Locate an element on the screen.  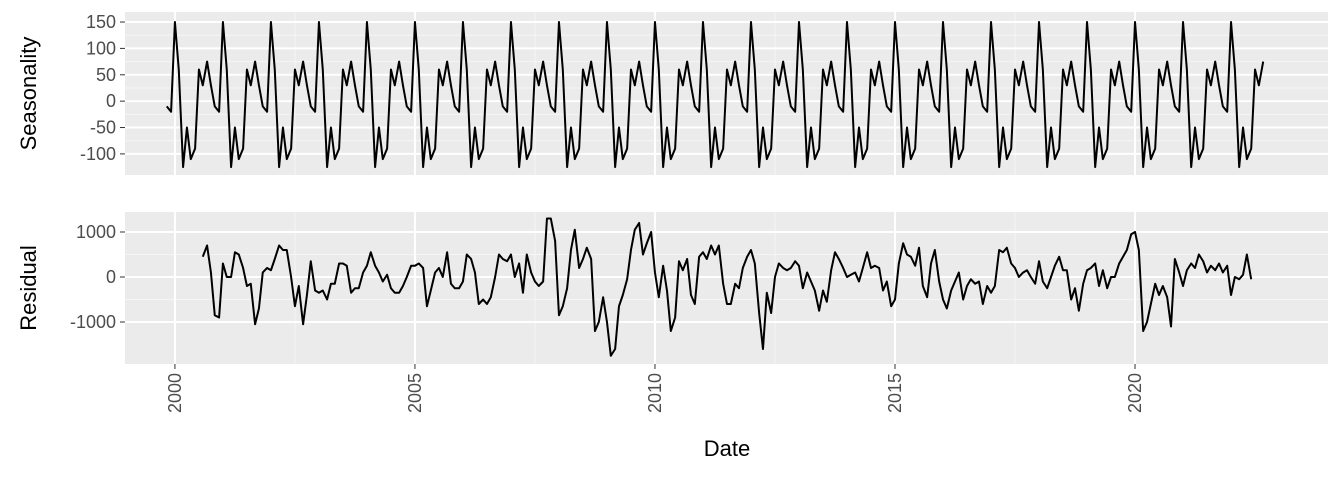
y-tick-label: 150 is located at coordinates (101, 22).